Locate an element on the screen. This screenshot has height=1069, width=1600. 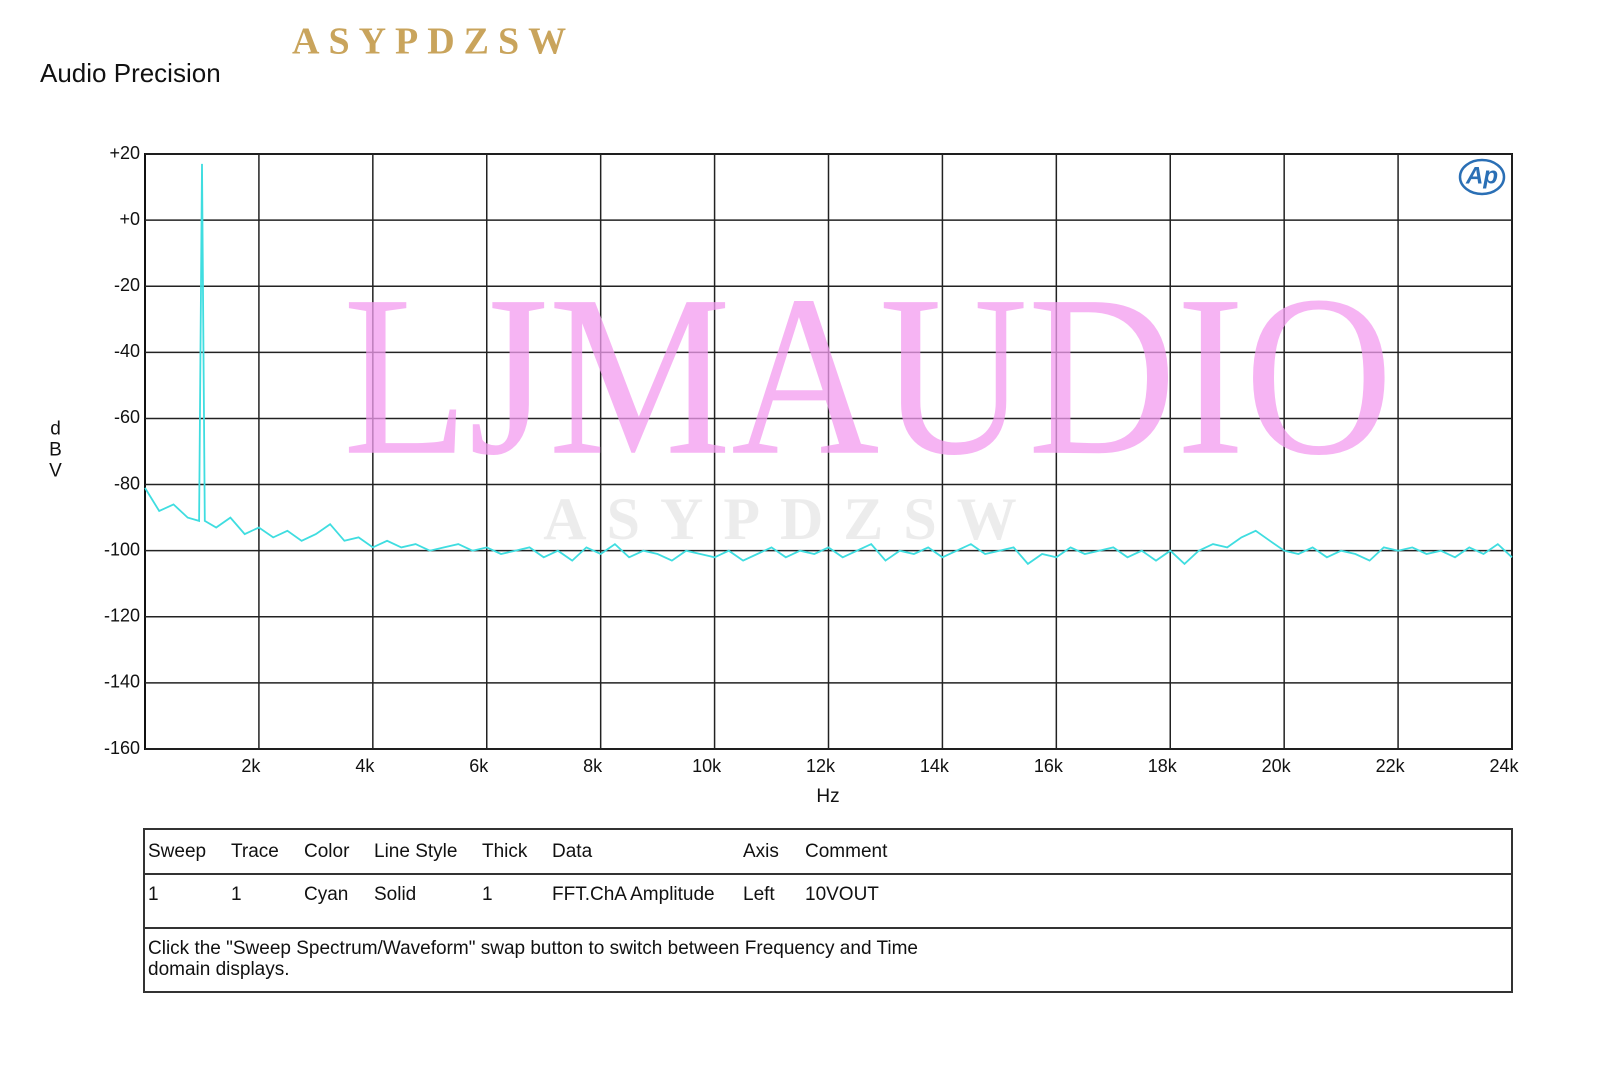
y-tick-label: -80 is located at coordinates (127, 483).